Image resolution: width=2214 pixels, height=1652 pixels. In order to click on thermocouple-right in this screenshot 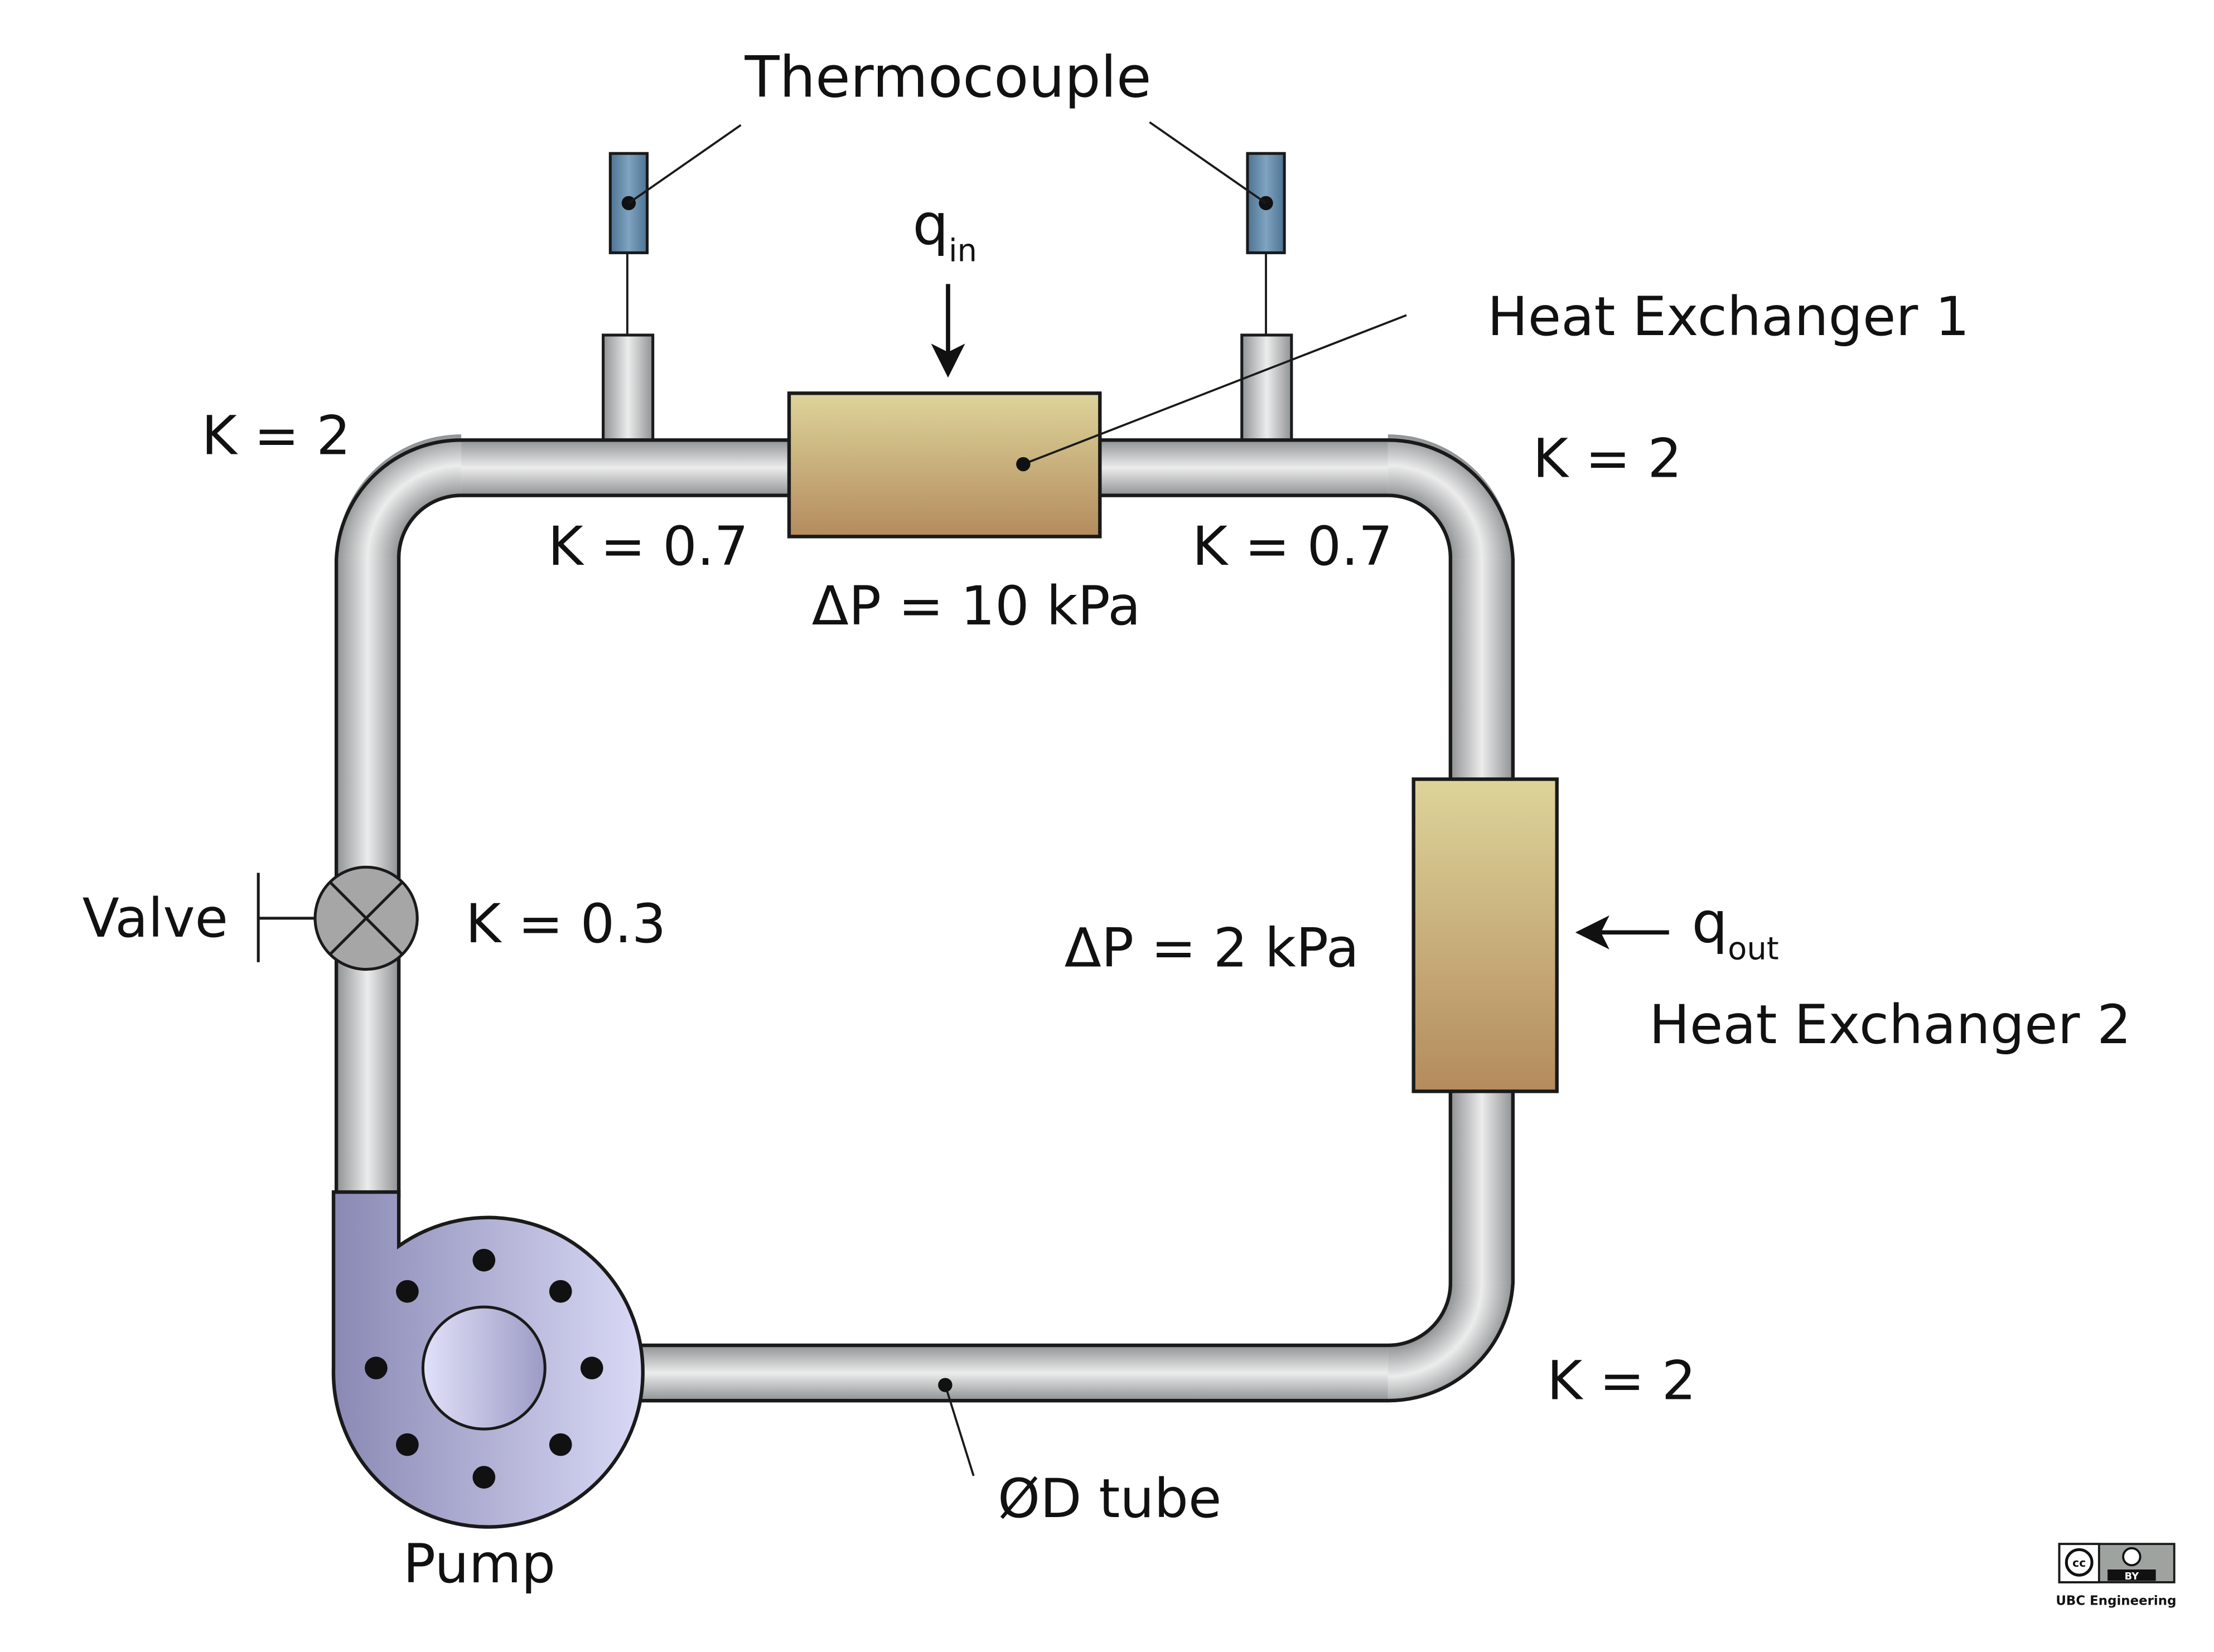, I will do `click(1266, 298)`.